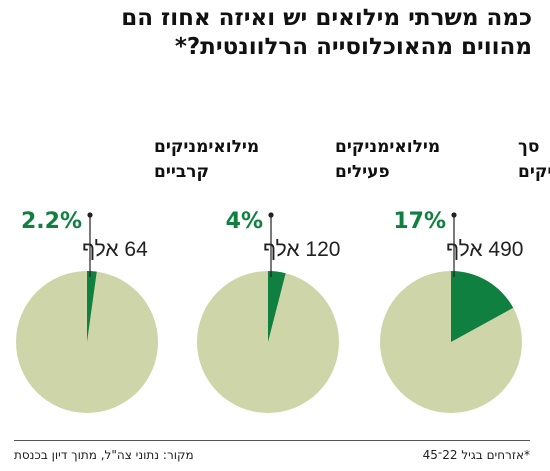 The height and width of the screenshot is (471, 550). Describe the element at coordinates (115, 249) in the screenshot. I see `pie-3-count-label: 64 אלף` at that location.